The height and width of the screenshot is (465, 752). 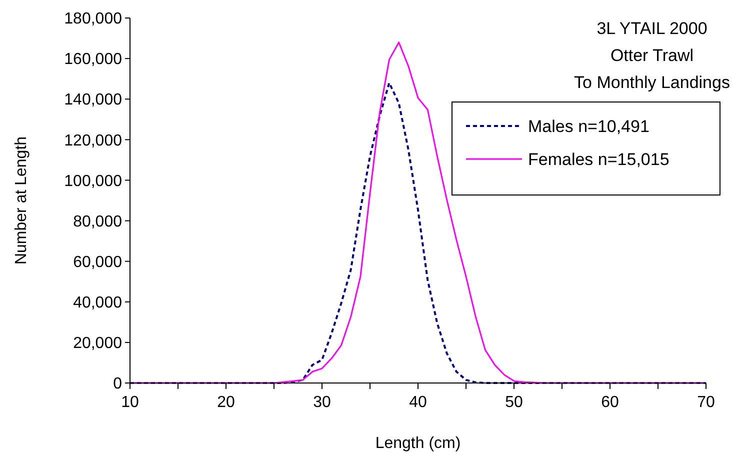 What do you see at coordinates (93, 141) in the screenshot?
I see `y-tick-label: 120,000` at bounding box center [93, 141].